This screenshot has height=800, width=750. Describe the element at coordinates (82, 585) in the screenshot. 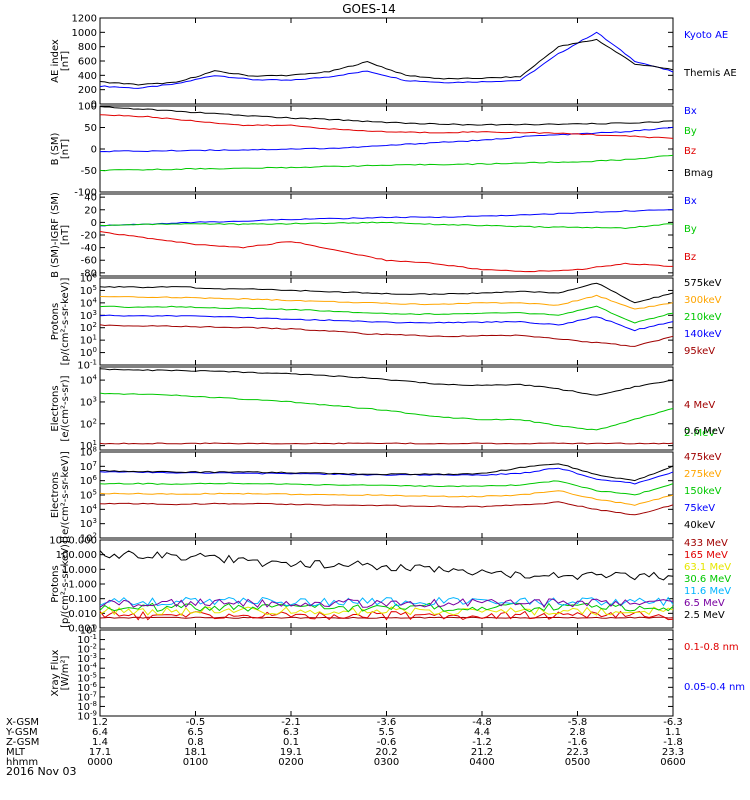

I see `y-tick-label: 1.000` at that location.